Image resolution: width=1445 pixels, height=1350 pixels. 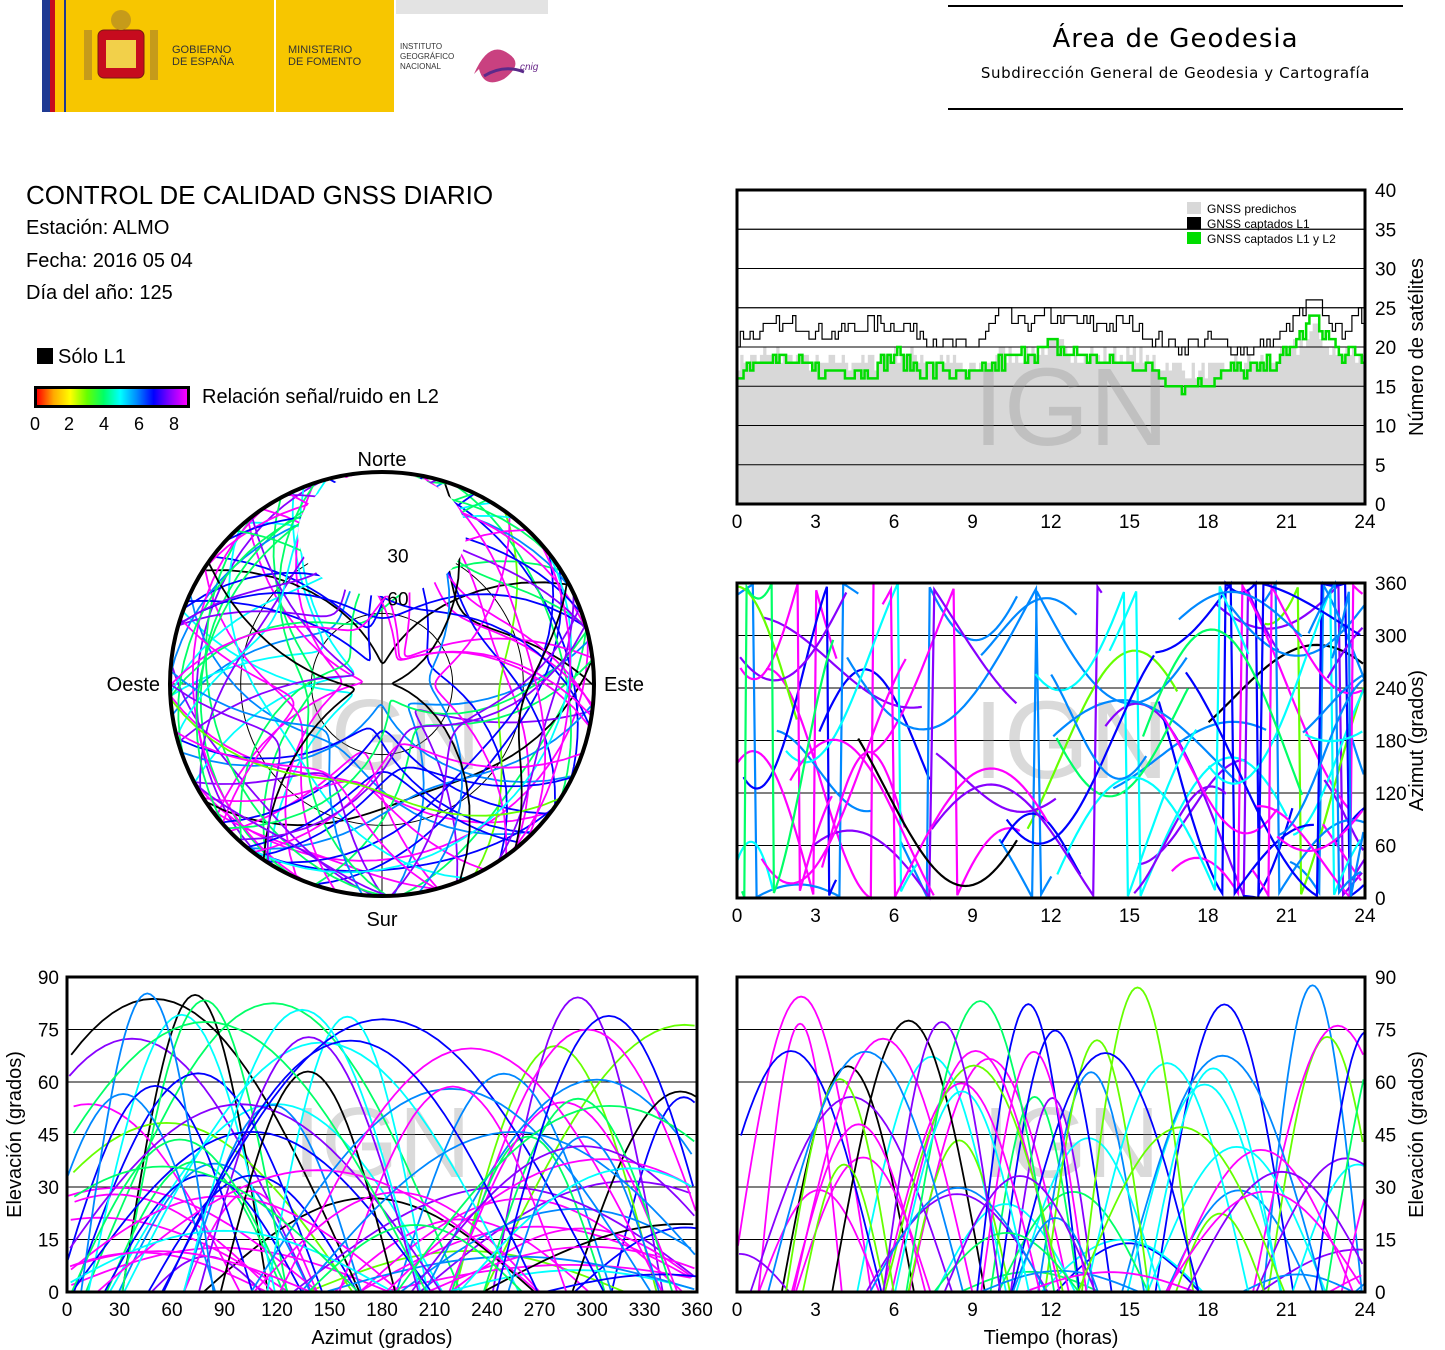 I want to click on y-tick-label: 35, so click(x=1385, y=230).